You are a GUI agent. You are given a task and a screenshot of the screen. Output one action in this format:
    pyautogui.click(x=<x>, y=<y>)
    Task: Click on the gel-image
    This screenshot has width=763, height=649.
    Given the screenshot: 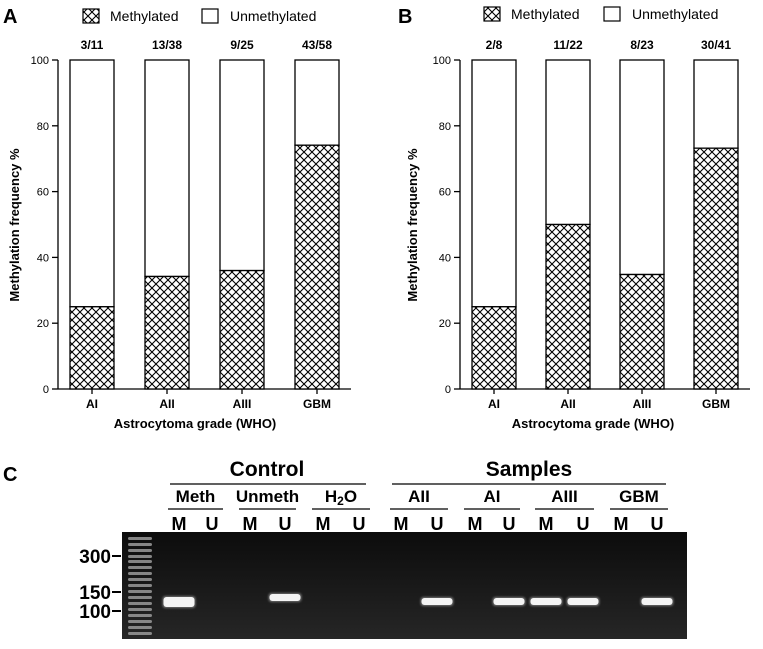 What is the action you would take?
    pyautogui.click(x=404, y=585)
    